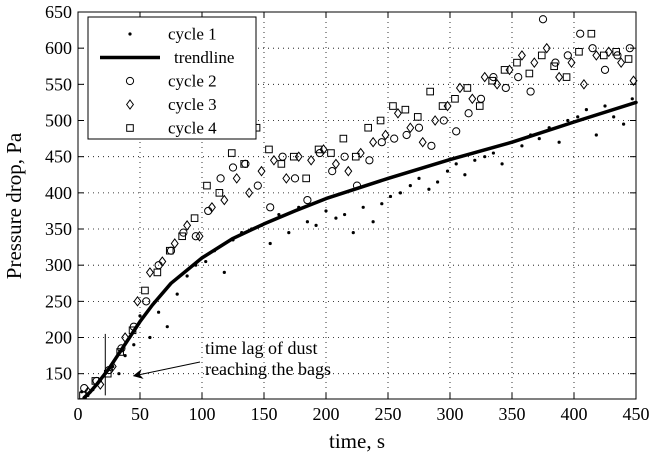 The image size is (653, 458). I want to click on annotation-text: time lag of dust, so click(261, 348).